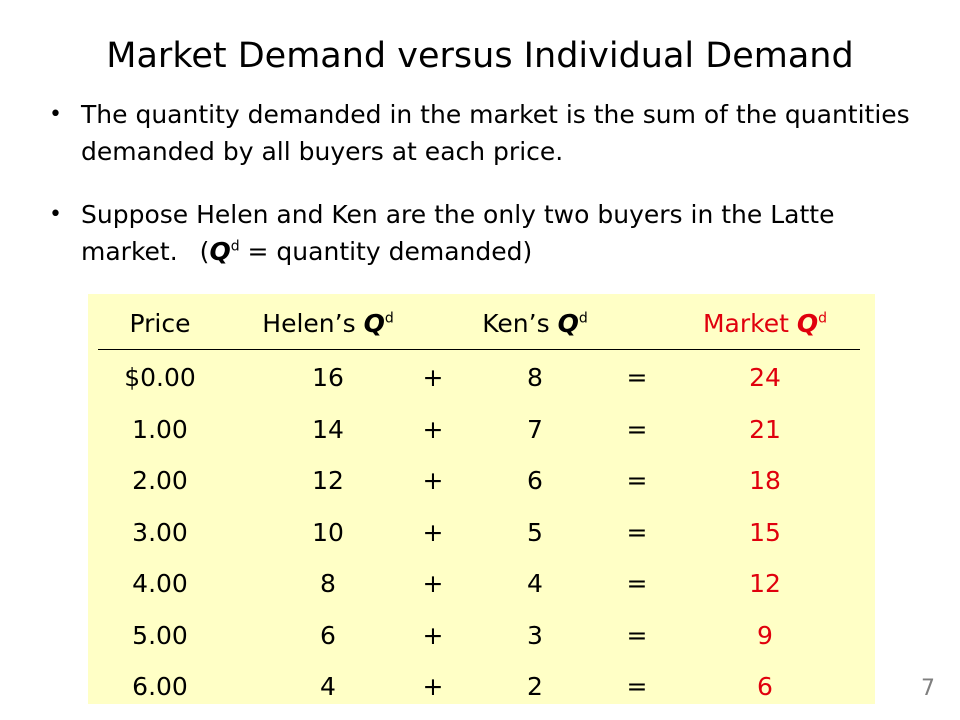 Image resolution: width=960 pixels, height=720 pixels. What do you see at coordinates (328, 323) in the screenshot?
I see `header-helen-qd: Helen’s Qd` at bounding box center [328, 323].